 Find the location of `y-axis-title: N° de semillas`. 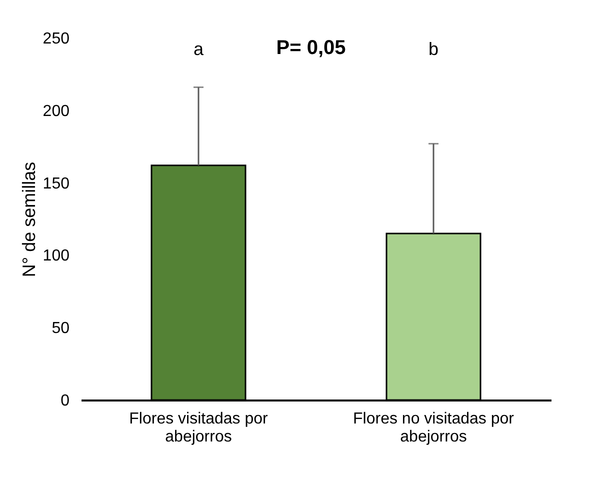

y-axis-title: N° de semillas is located at coordinates (28, 220).